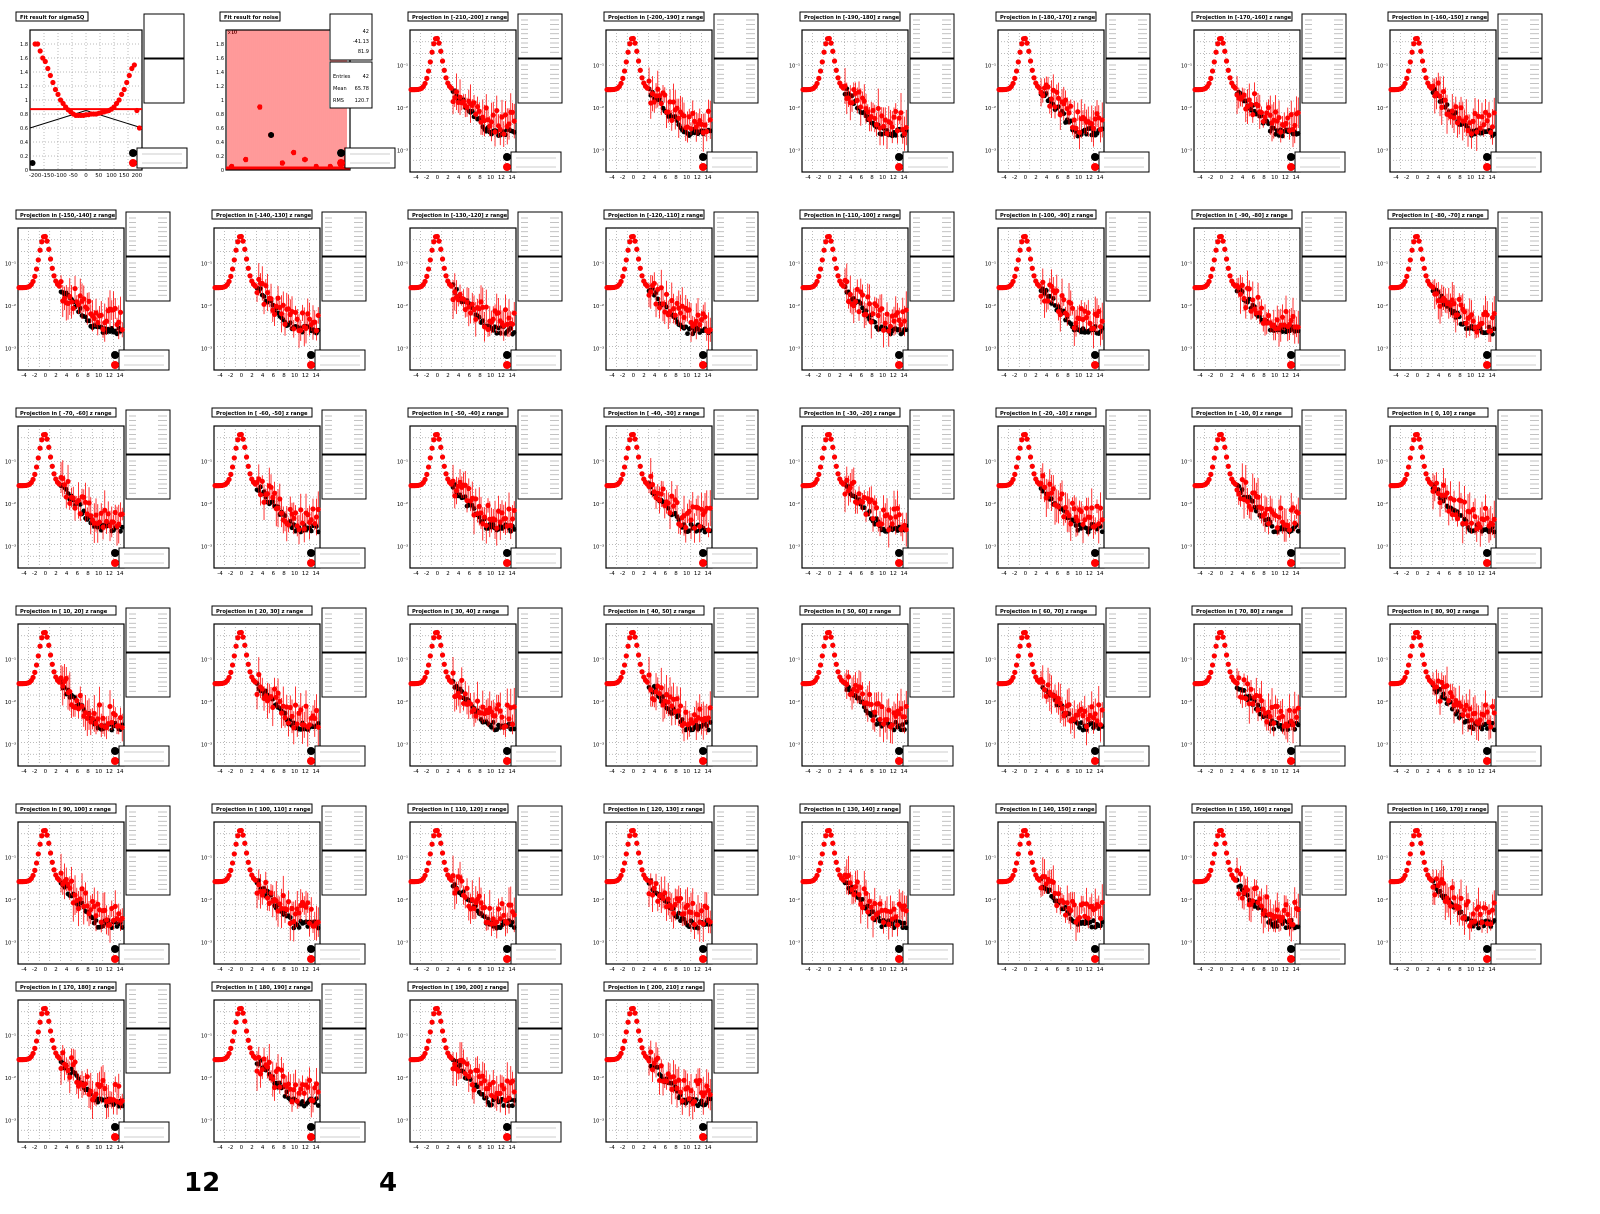 This screenshot has width=1600, height=1214. What do you see at coordinates (1004, 178) in the screenshot?
I see `x-tick-label: -4` at bounding box center [1004, 178].